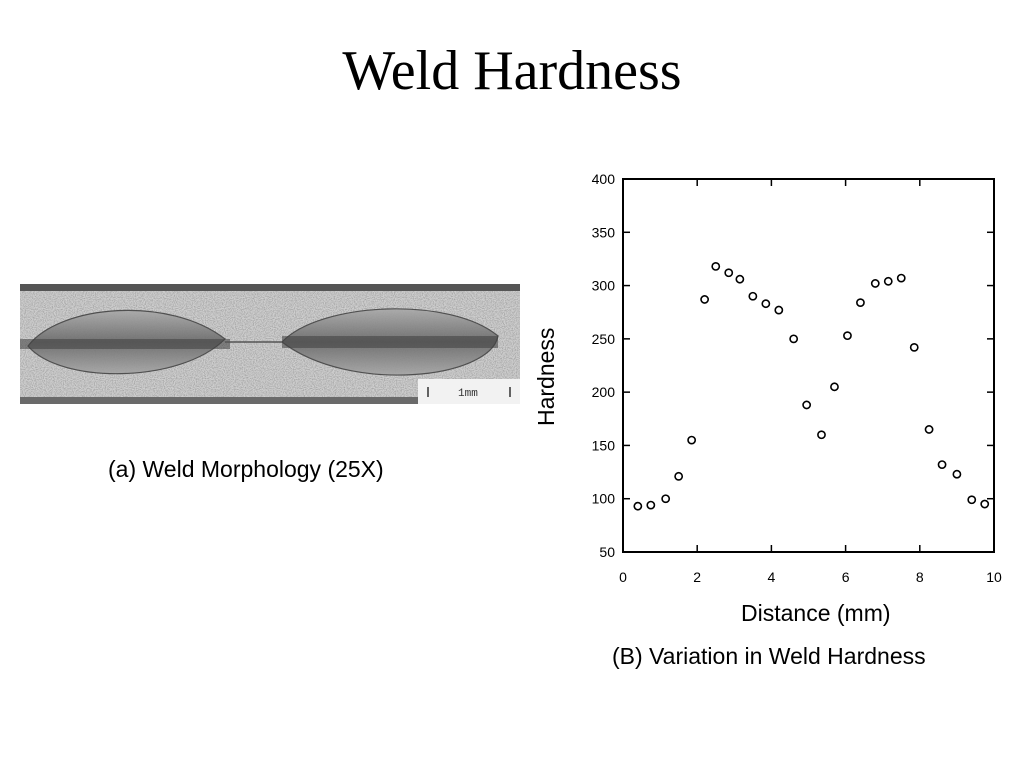  What do you see at coordinates (811, 386) in the screenshot?
I see `data-points` at bounding box center [811, 386].